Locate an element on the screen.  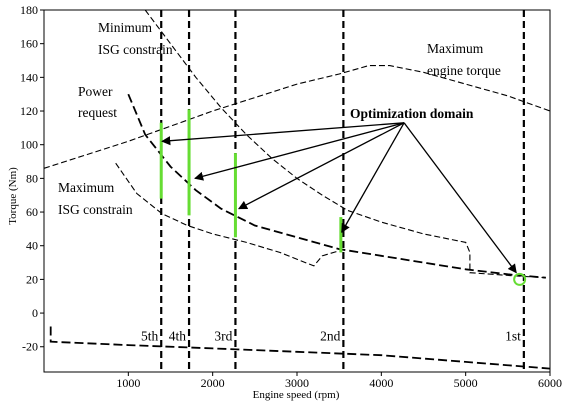
x-tick-label: 2000 is located at coordinates (213, 383).